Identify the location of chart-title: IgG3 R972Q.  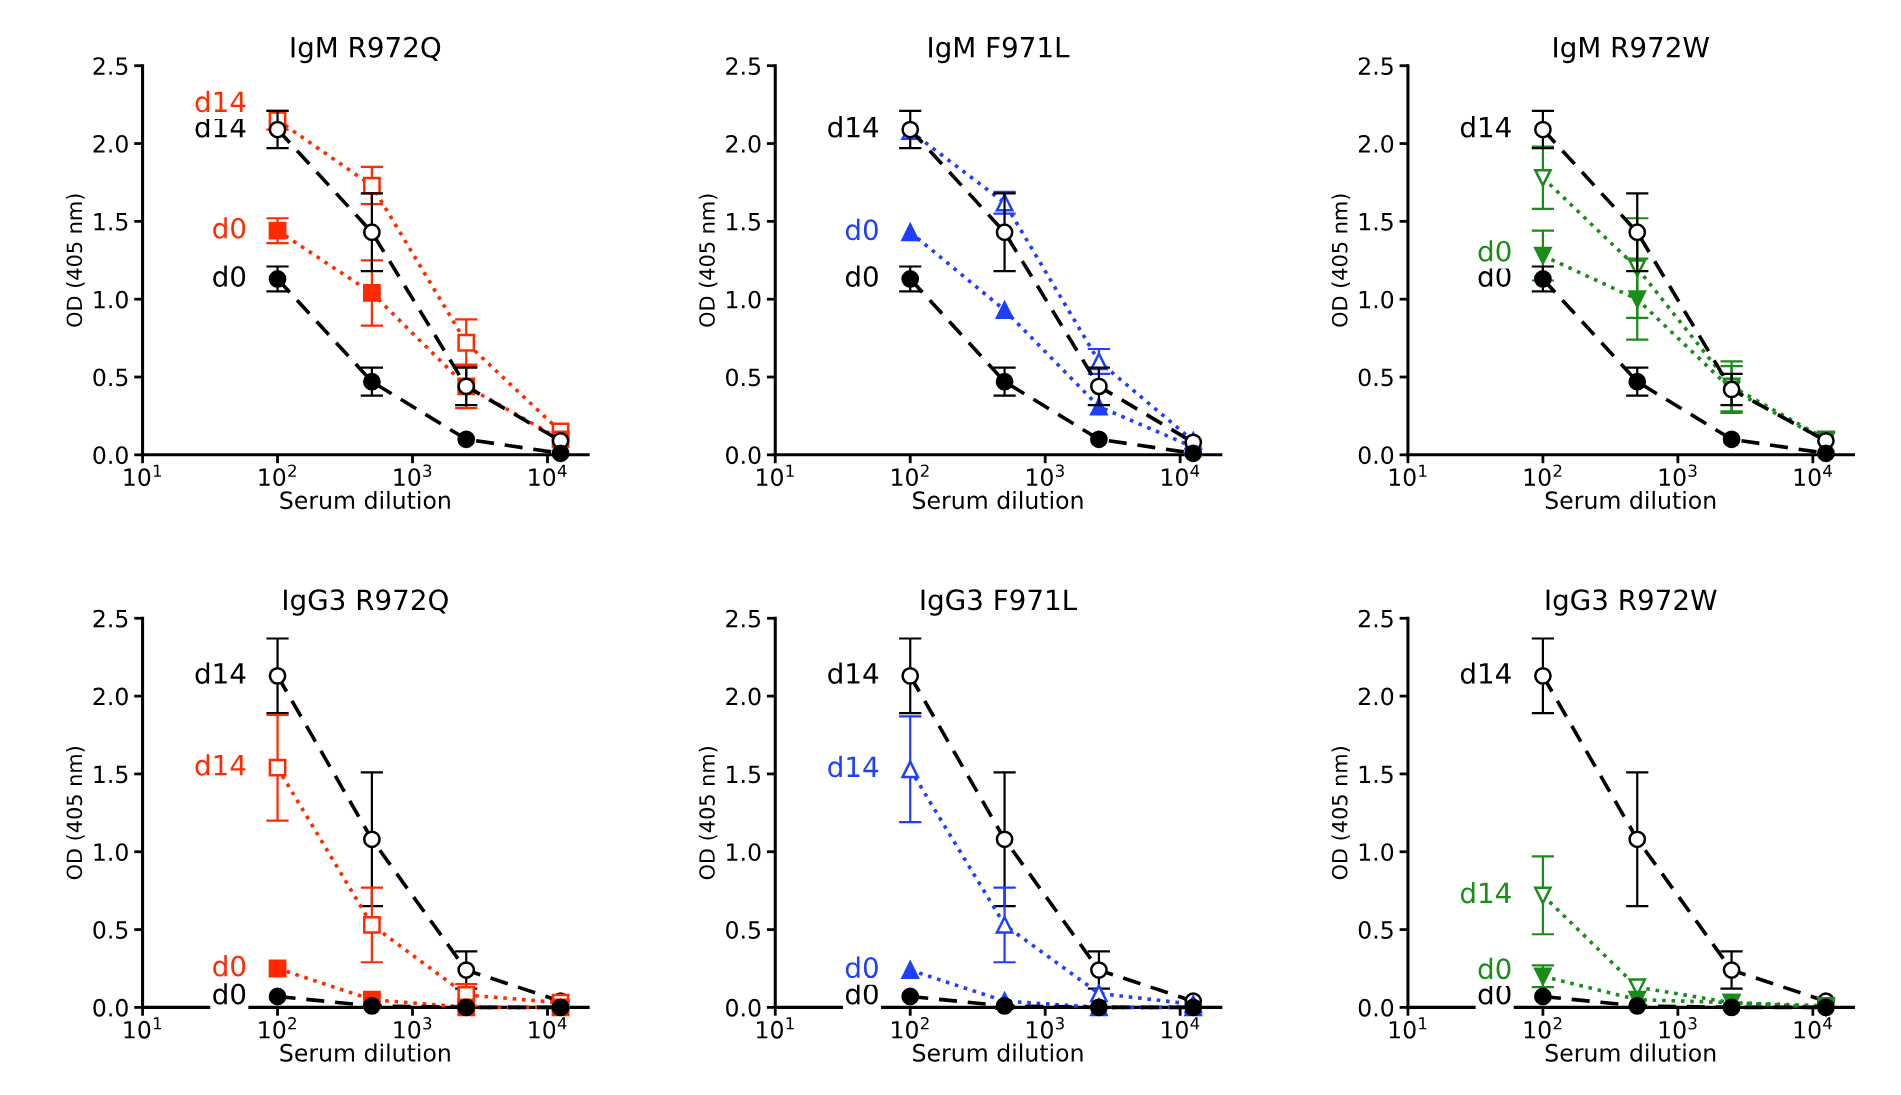
(366, 602).